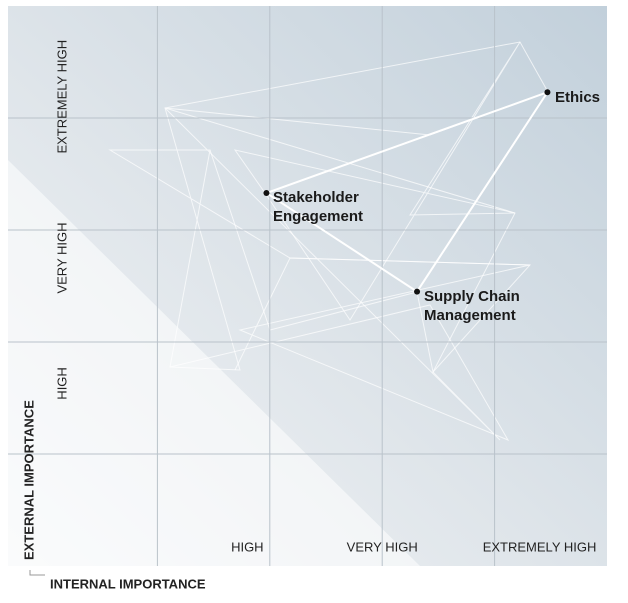  Describe the element at coordinates (128, 583) in the screenshot. I see `x-axis-title: INTERNAL IMPORTANCE` at that location.